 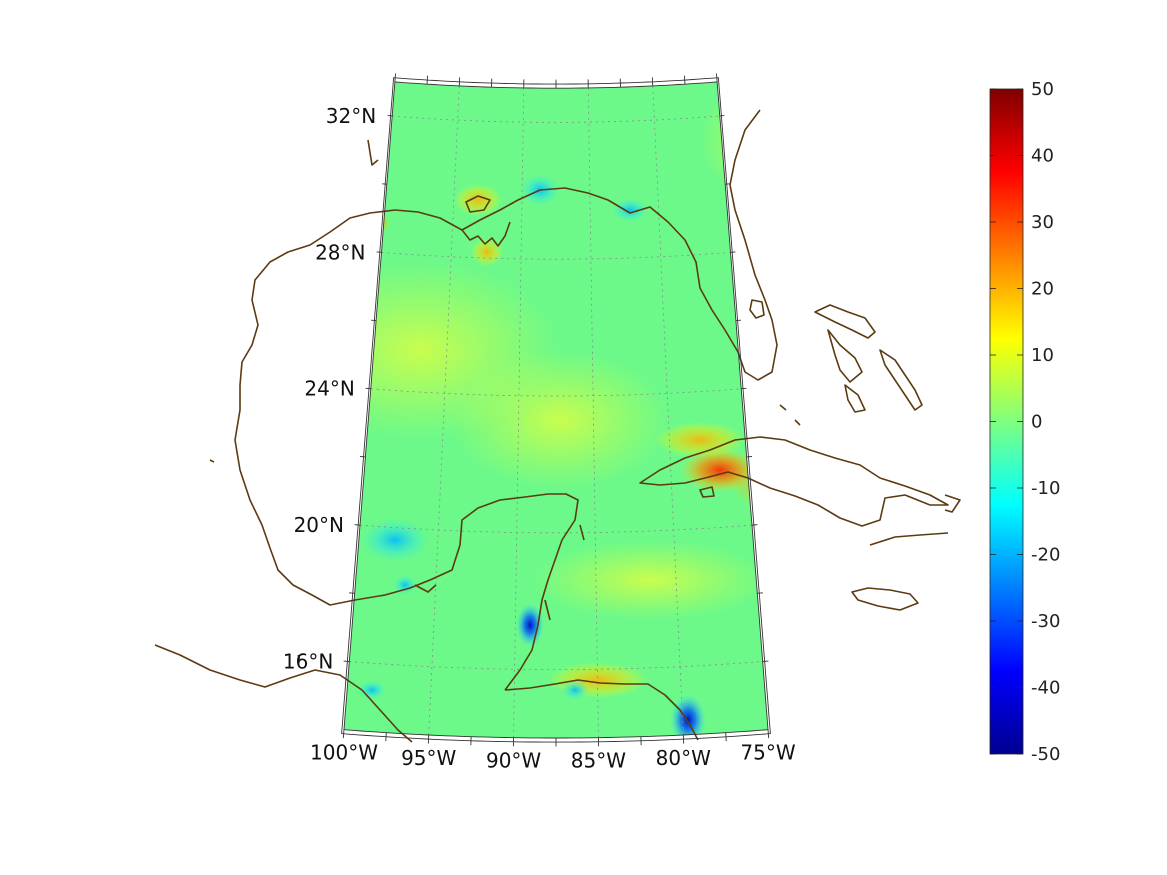 What do you see at coordinates (1042, 222) in the screenshot?
I see `colorbar-label-30: 30` at bounding box center [1042, 222].